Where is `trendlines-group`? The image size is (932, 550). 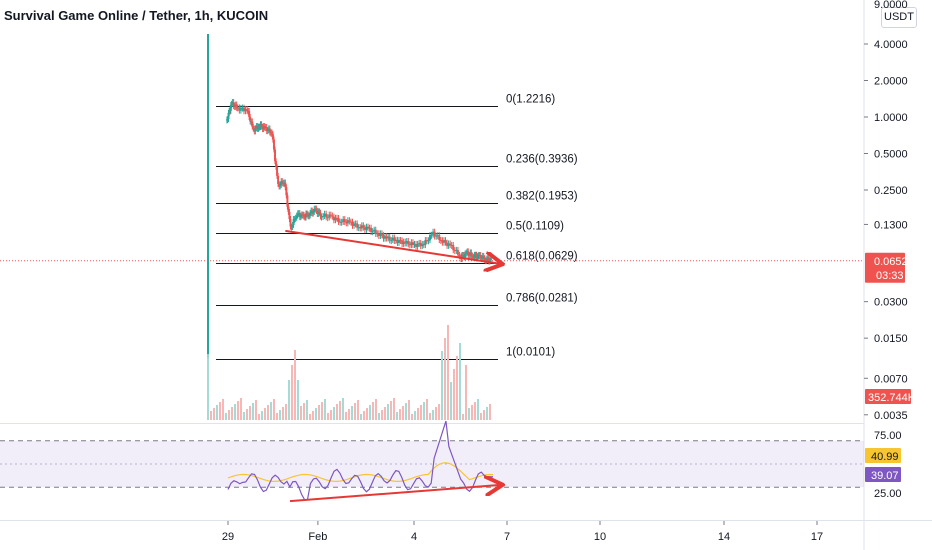 trendlines-group is located at coordinates (392, 366).